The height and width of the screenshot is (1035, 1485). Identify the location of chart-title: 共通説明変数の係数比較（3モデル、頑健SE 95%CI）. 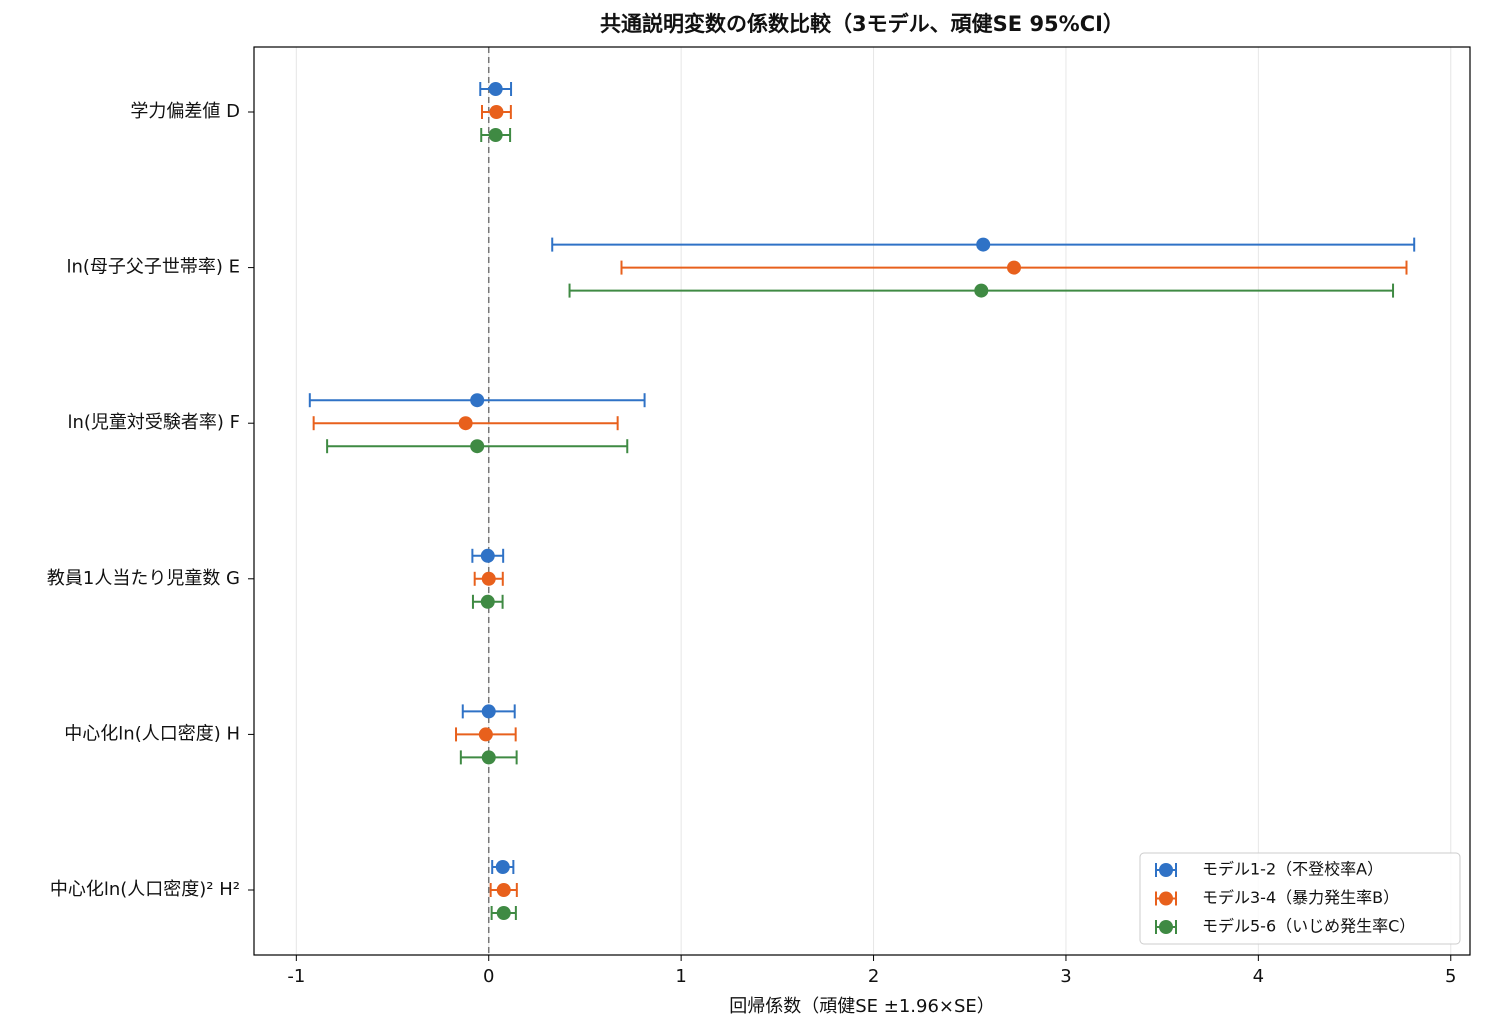
(862, 24).